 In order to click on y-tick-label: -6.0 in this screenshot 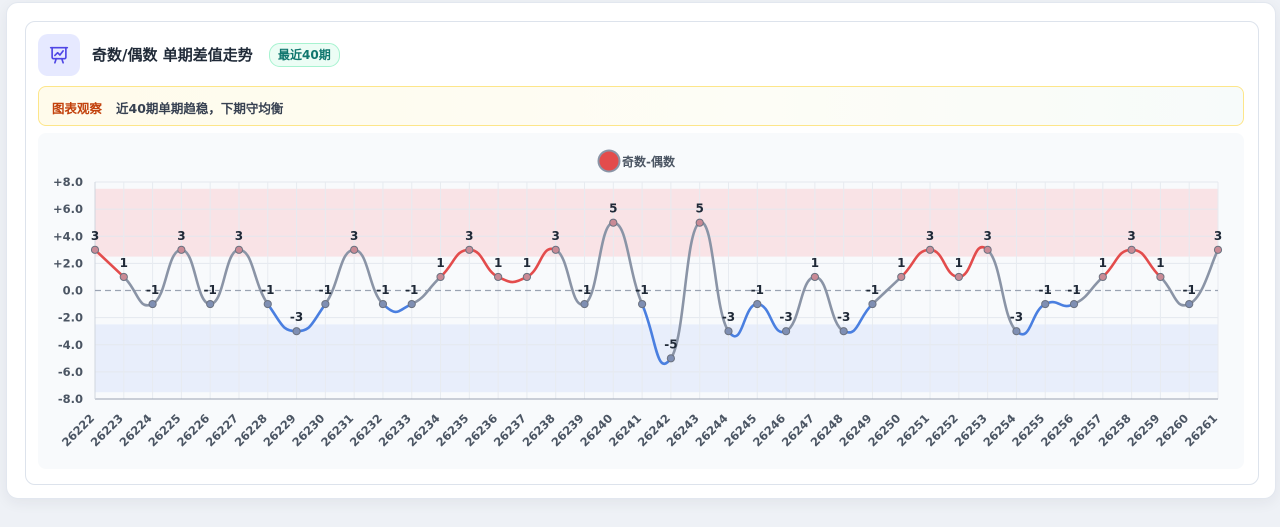, I will do `click(70, 372)`.